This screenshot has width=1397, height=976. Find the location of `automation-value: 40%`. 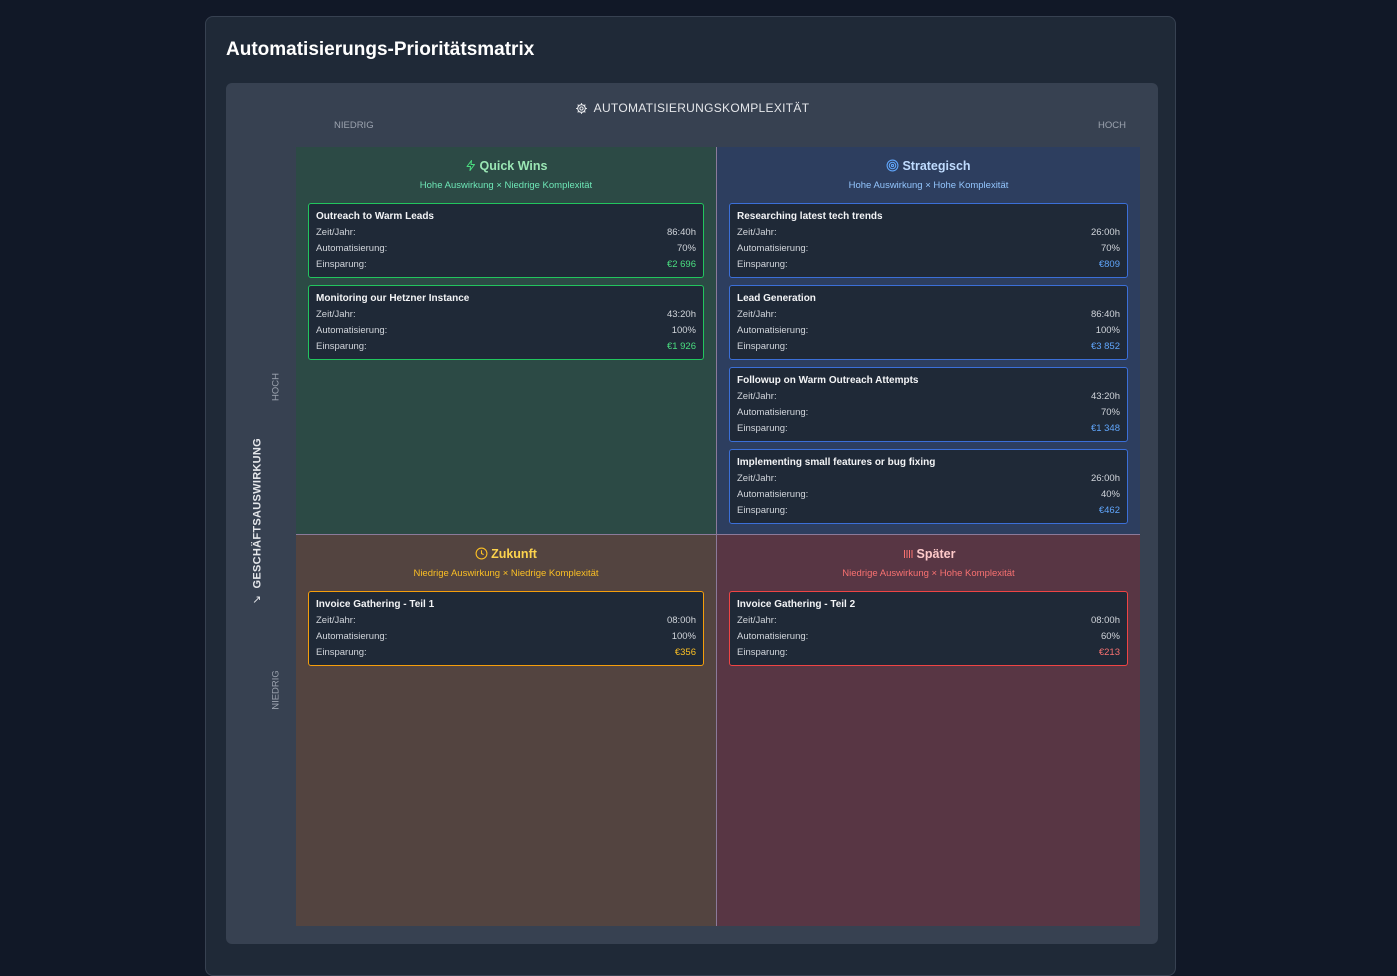

automation-value: 40% is located at coordinates (1110, 494).